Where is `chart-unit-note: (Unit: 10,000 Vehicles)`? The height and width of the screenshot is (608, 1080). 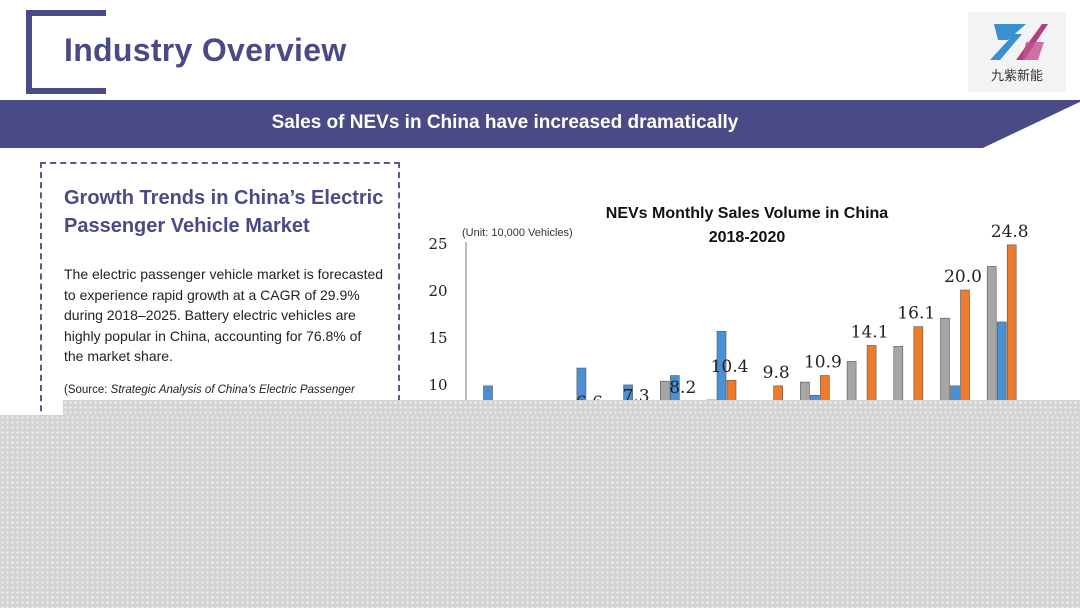 chart-unit-note: (Unit: 10,000 Vehicles) is located at coordinates (517, 233).